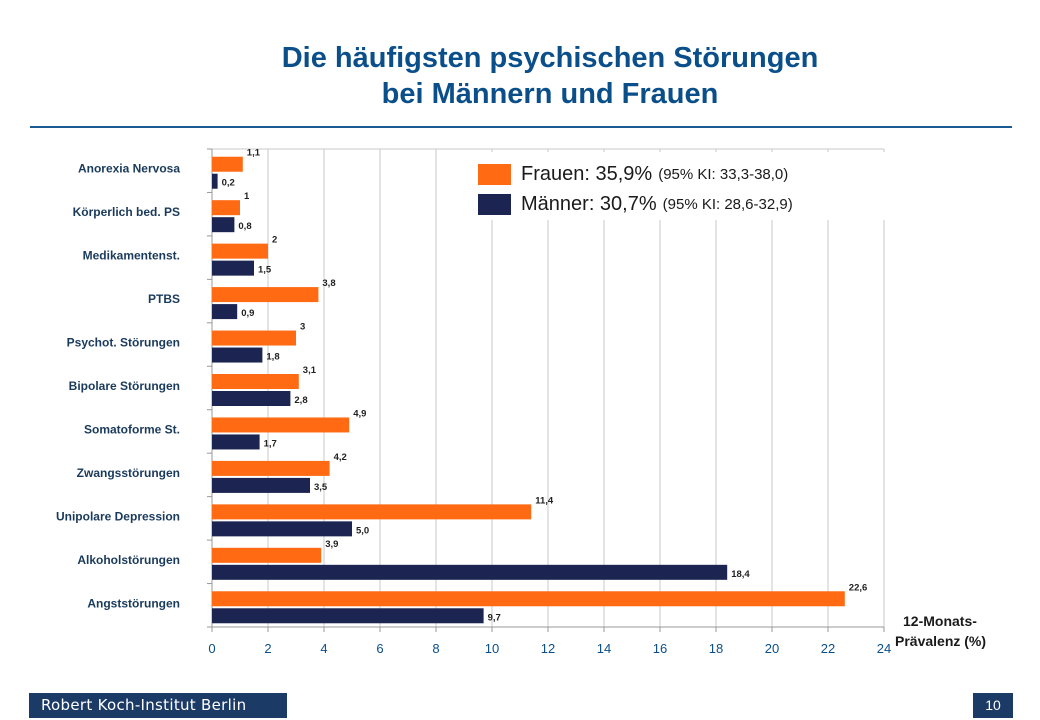  Describe the element at coordinates (247, 196) in the screenshot. I see `data-label: 1` at that location.